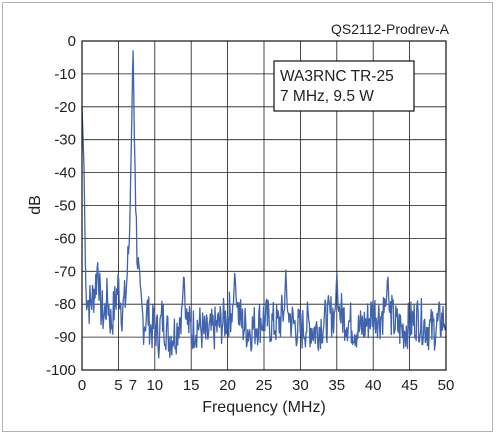 This screenshot has width=498, height=438. Describe the element at coordinates (35, 205) in the screenshot. I see `y-axis-label: dB` at that location.